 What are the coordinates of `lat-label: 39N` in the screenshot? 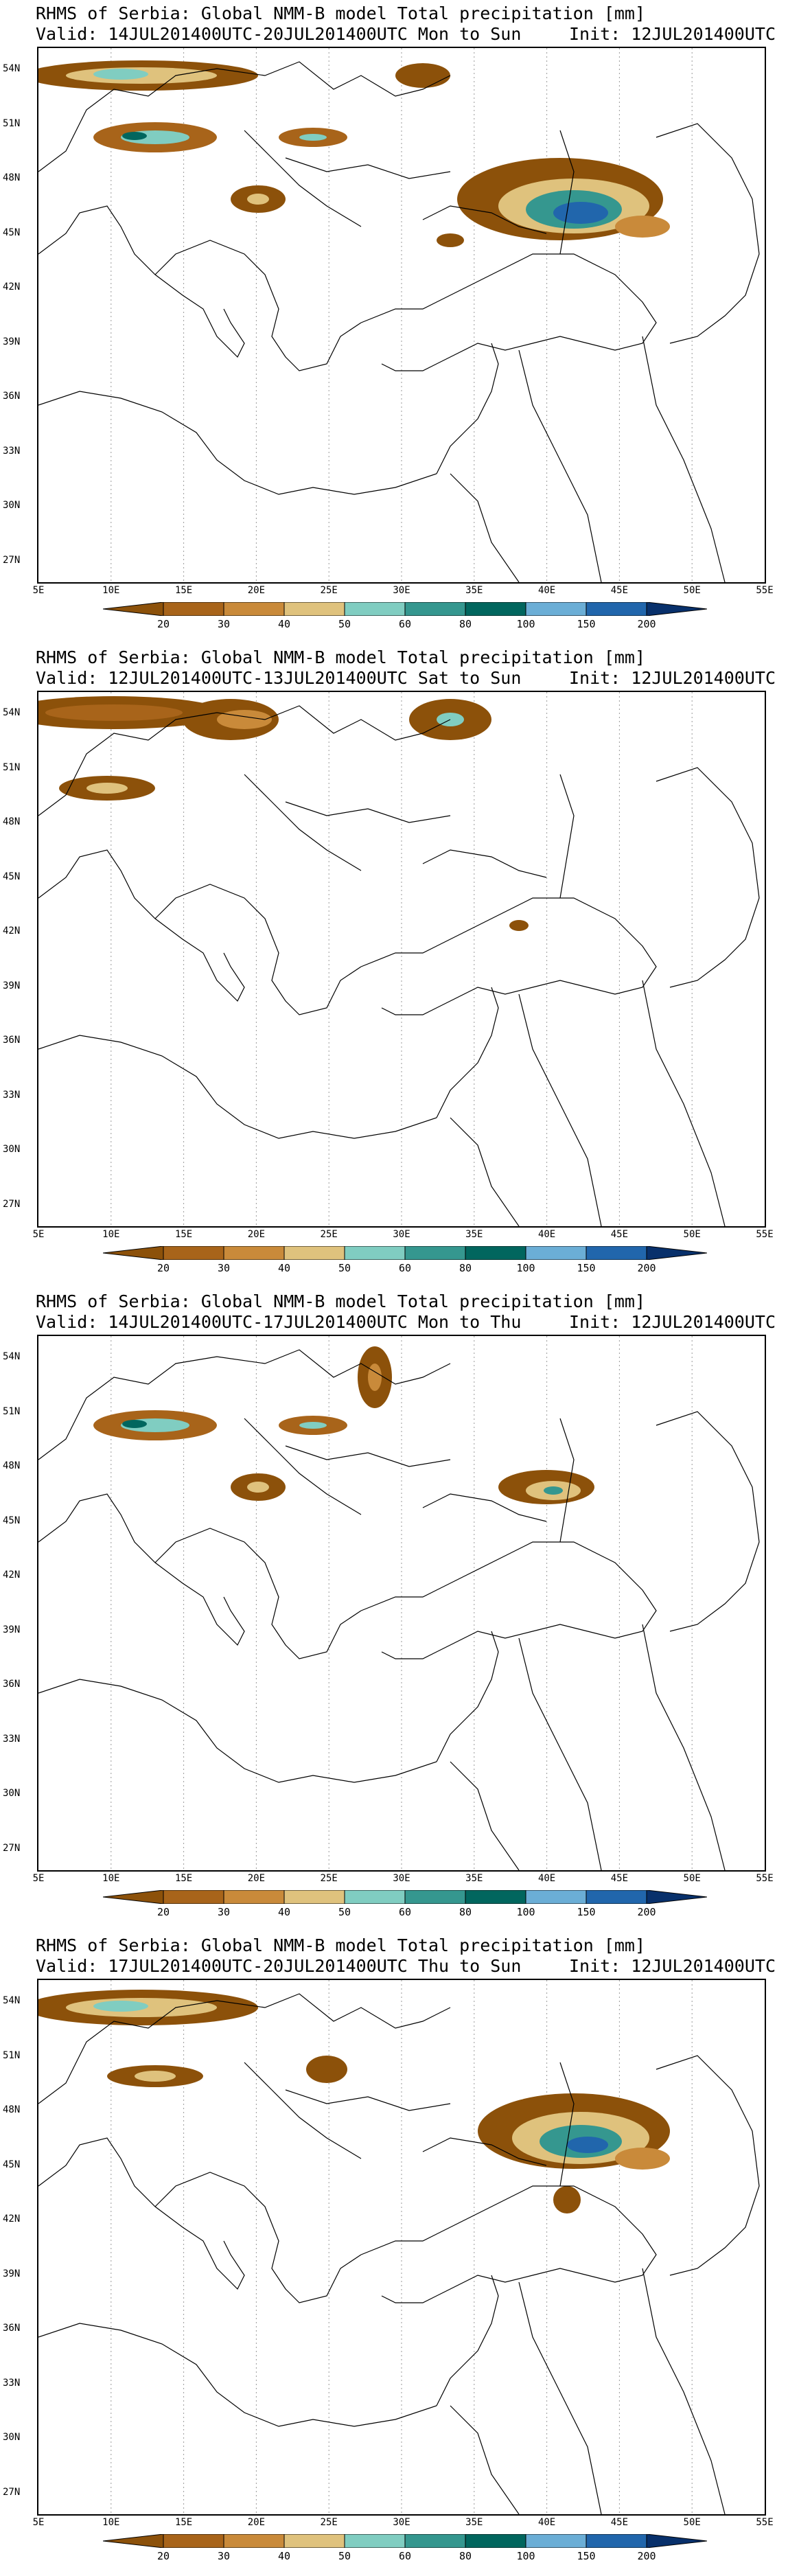 It's located at (12, 985).